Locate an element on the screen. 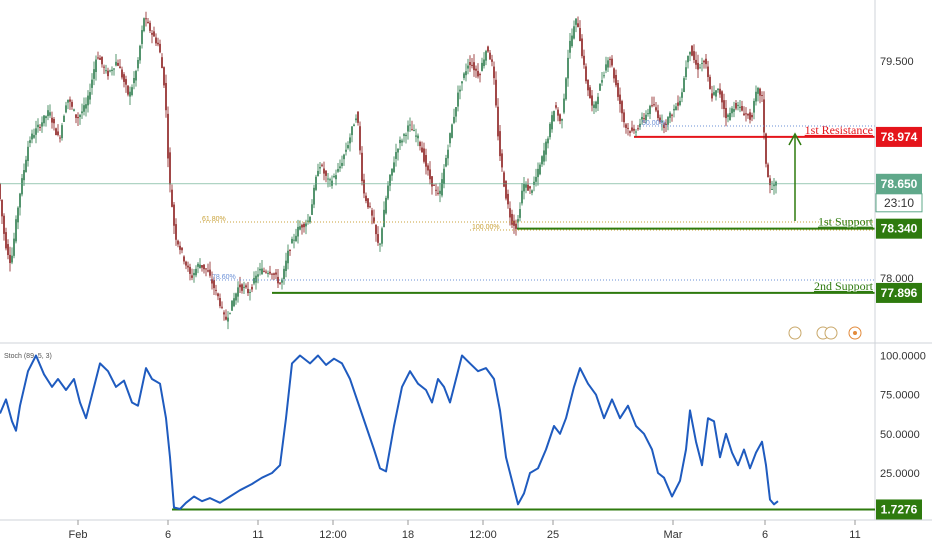  level-label: 1st Support is located at coordinates (846, 222).